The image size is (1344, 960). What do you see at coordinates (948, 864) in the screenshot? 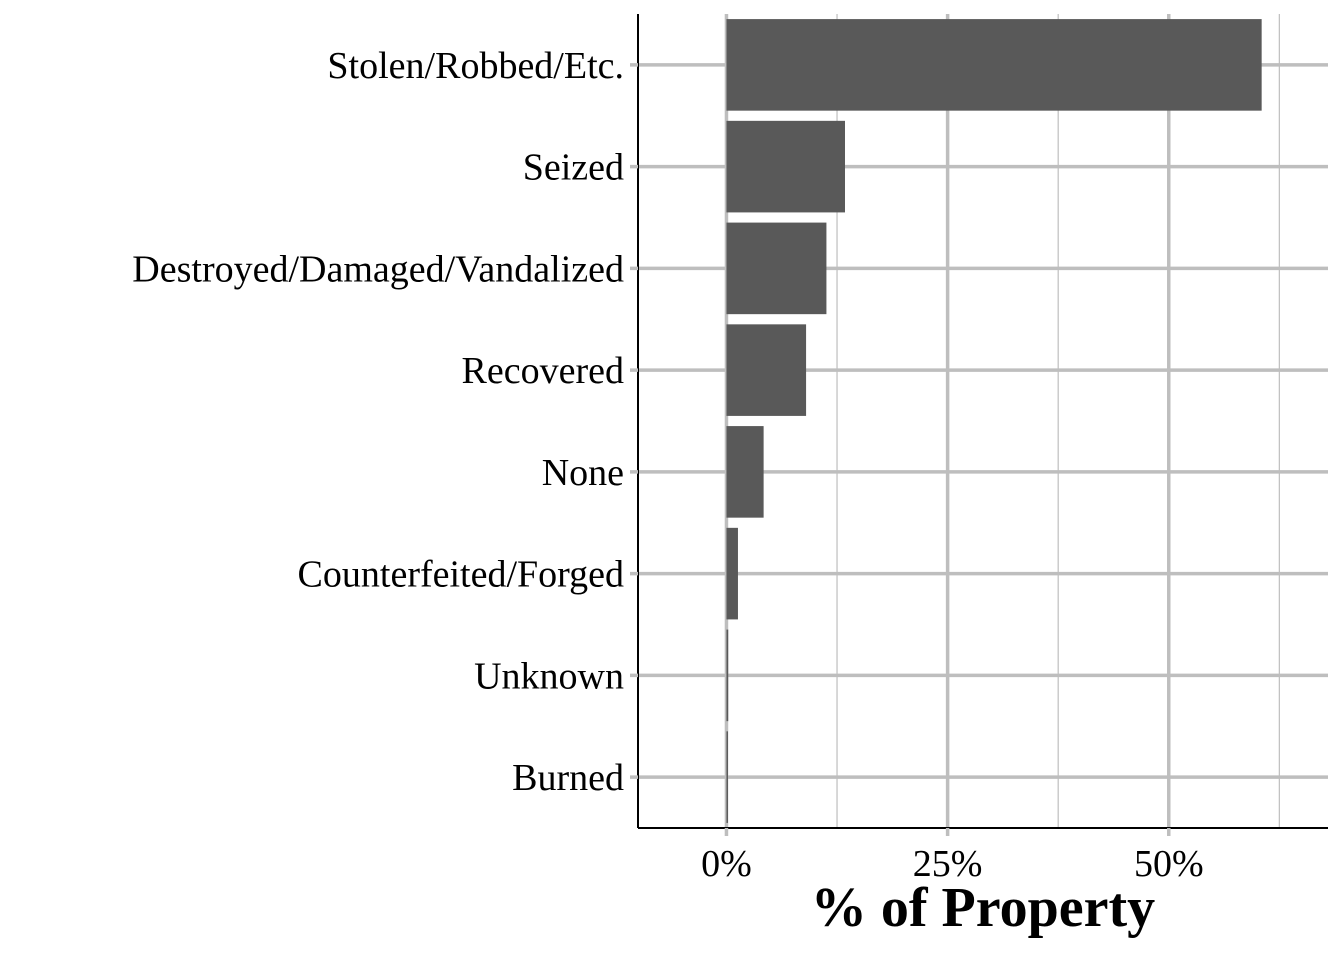
I see `x-tick-label: 25%` at bounding box center [948, 864].